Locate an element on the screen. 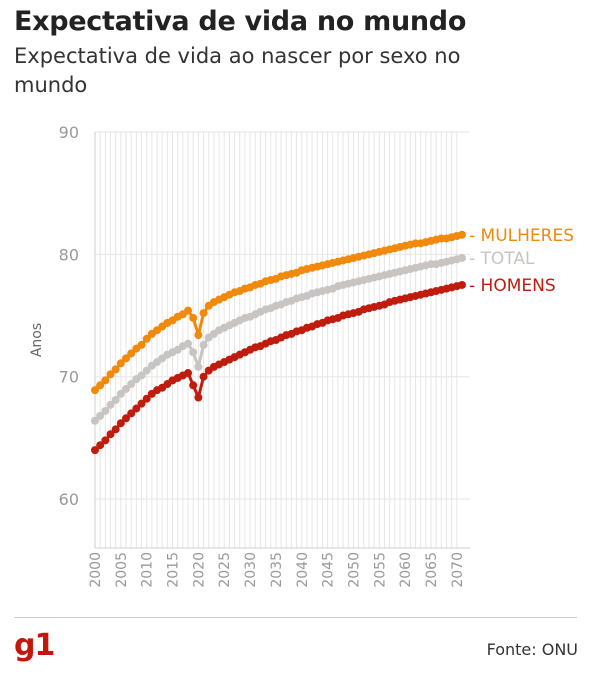 The width and height of the screenshot is (592, 675). x-tick-label: 2040 is located at coordinates (303, 570).